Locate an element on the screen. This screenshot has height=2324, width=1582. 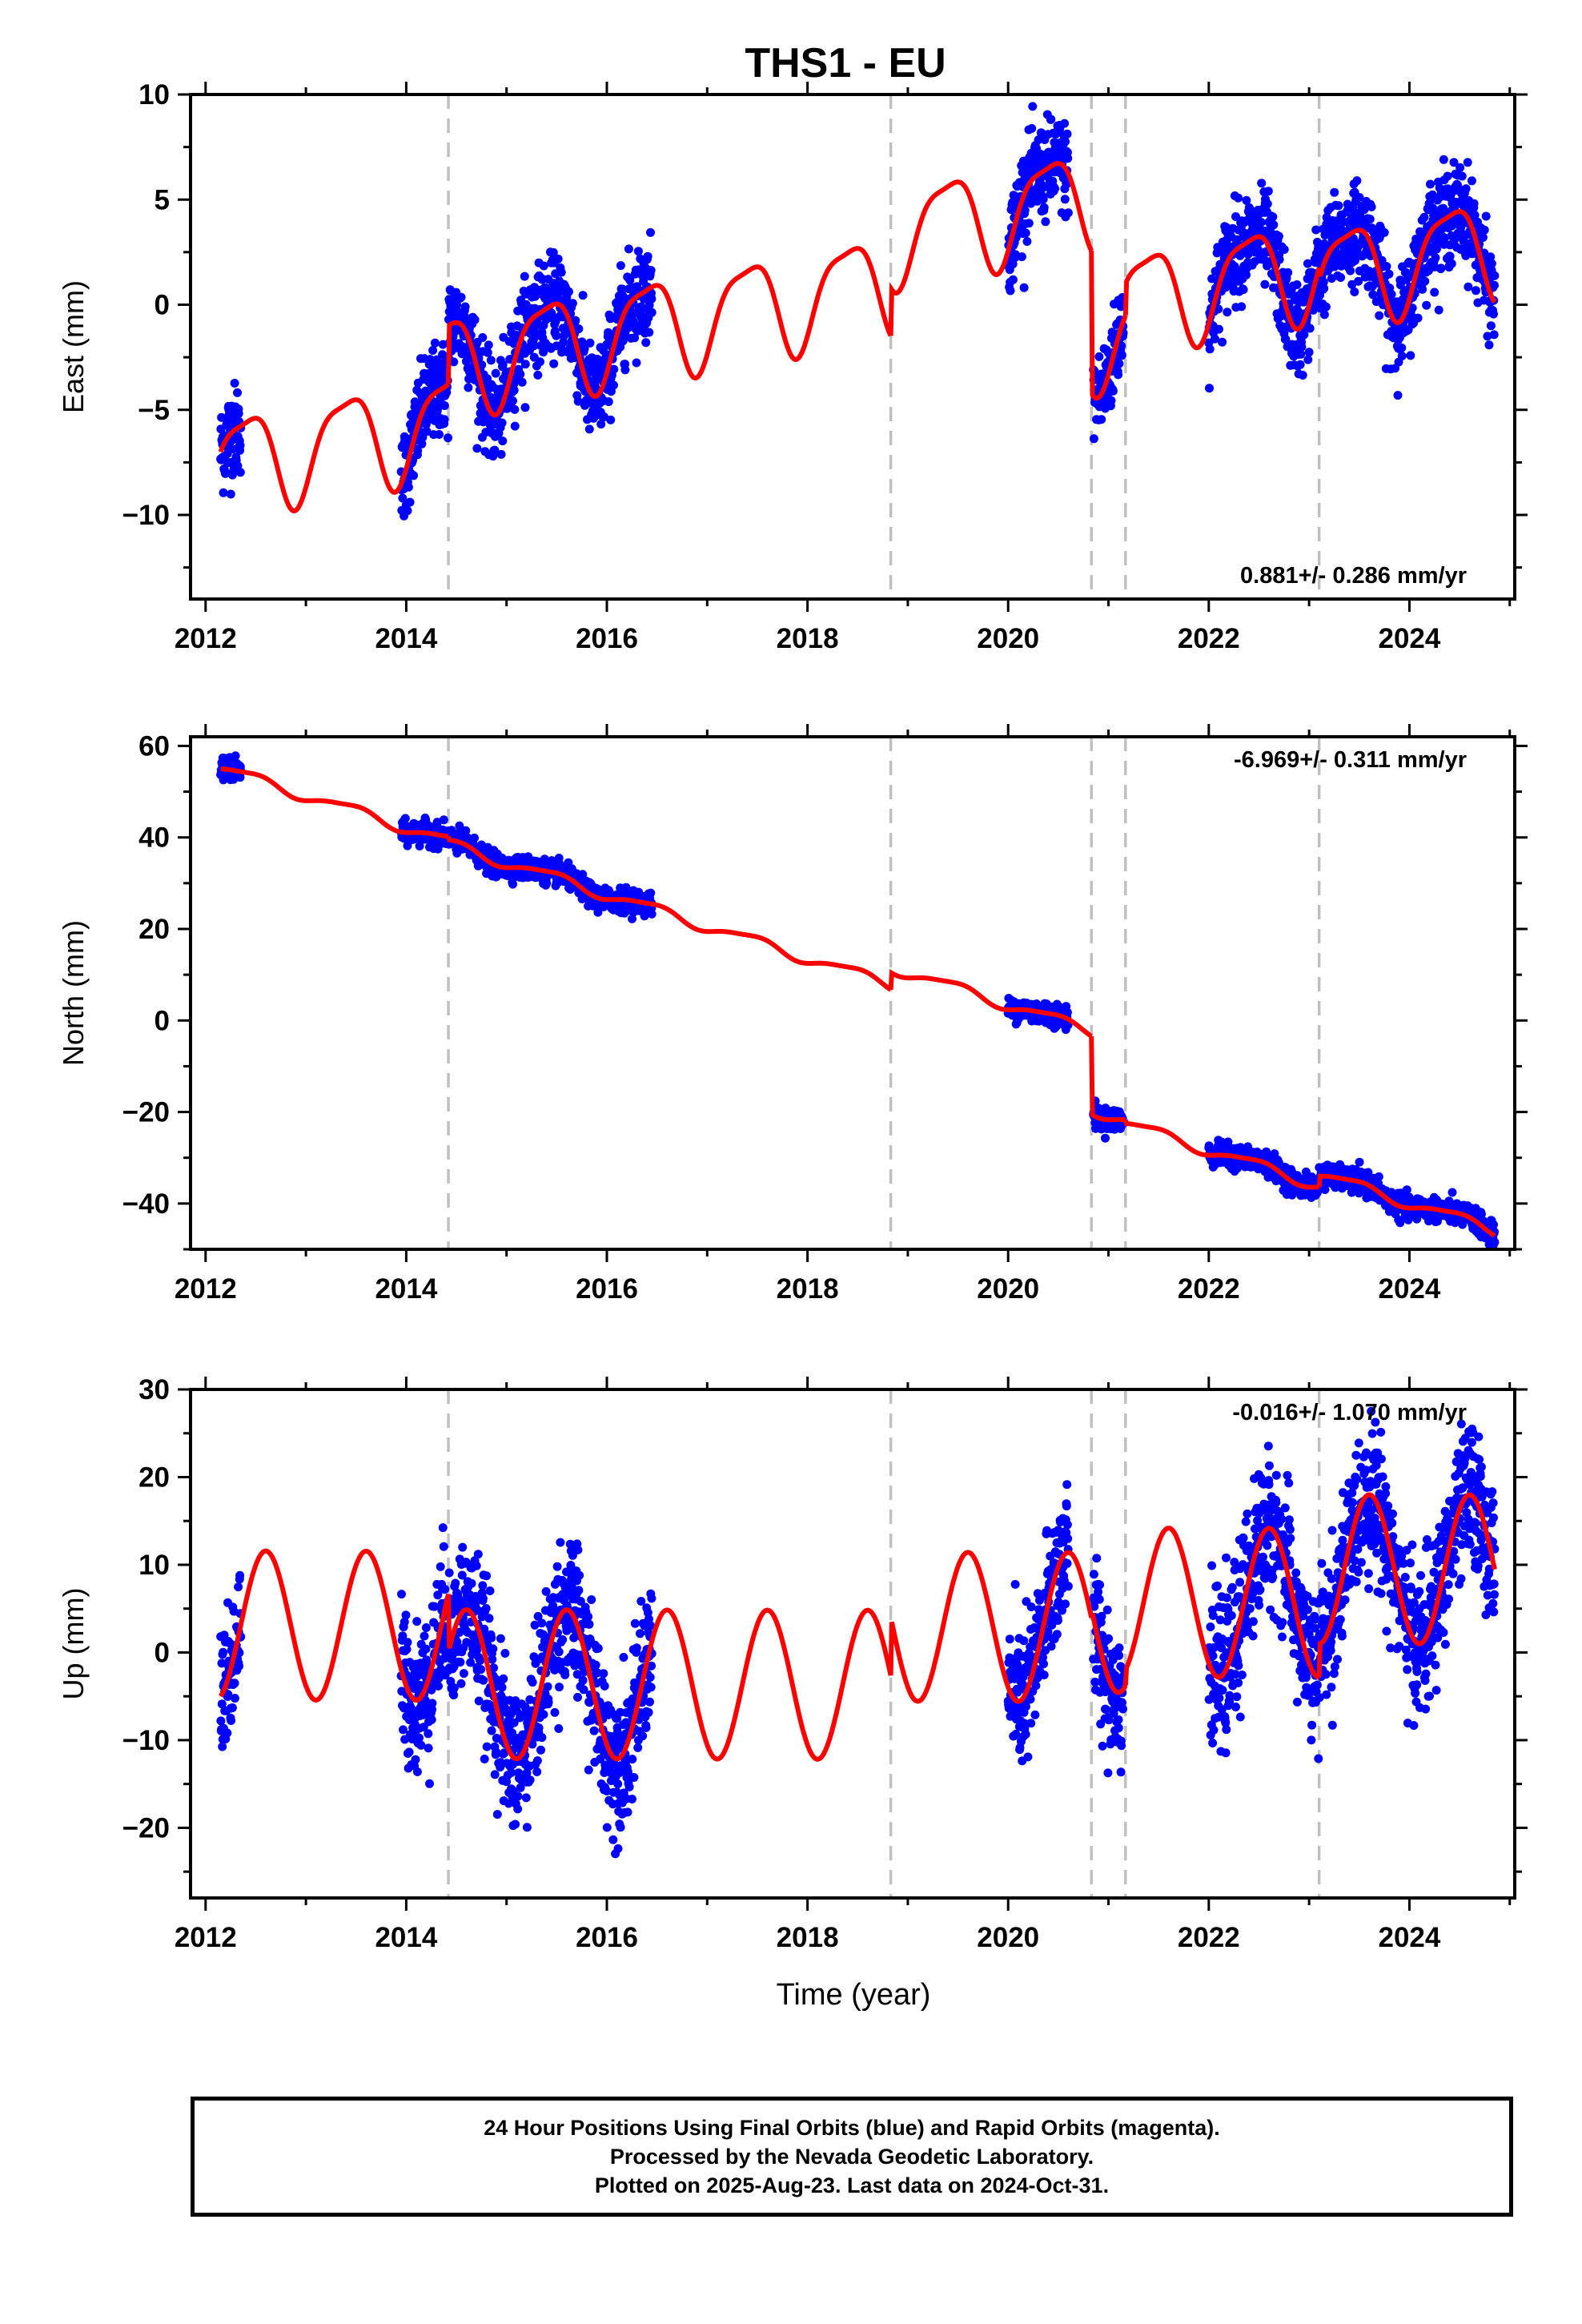
x-tick-label: 2022 is located at coordinates (1209, 638).